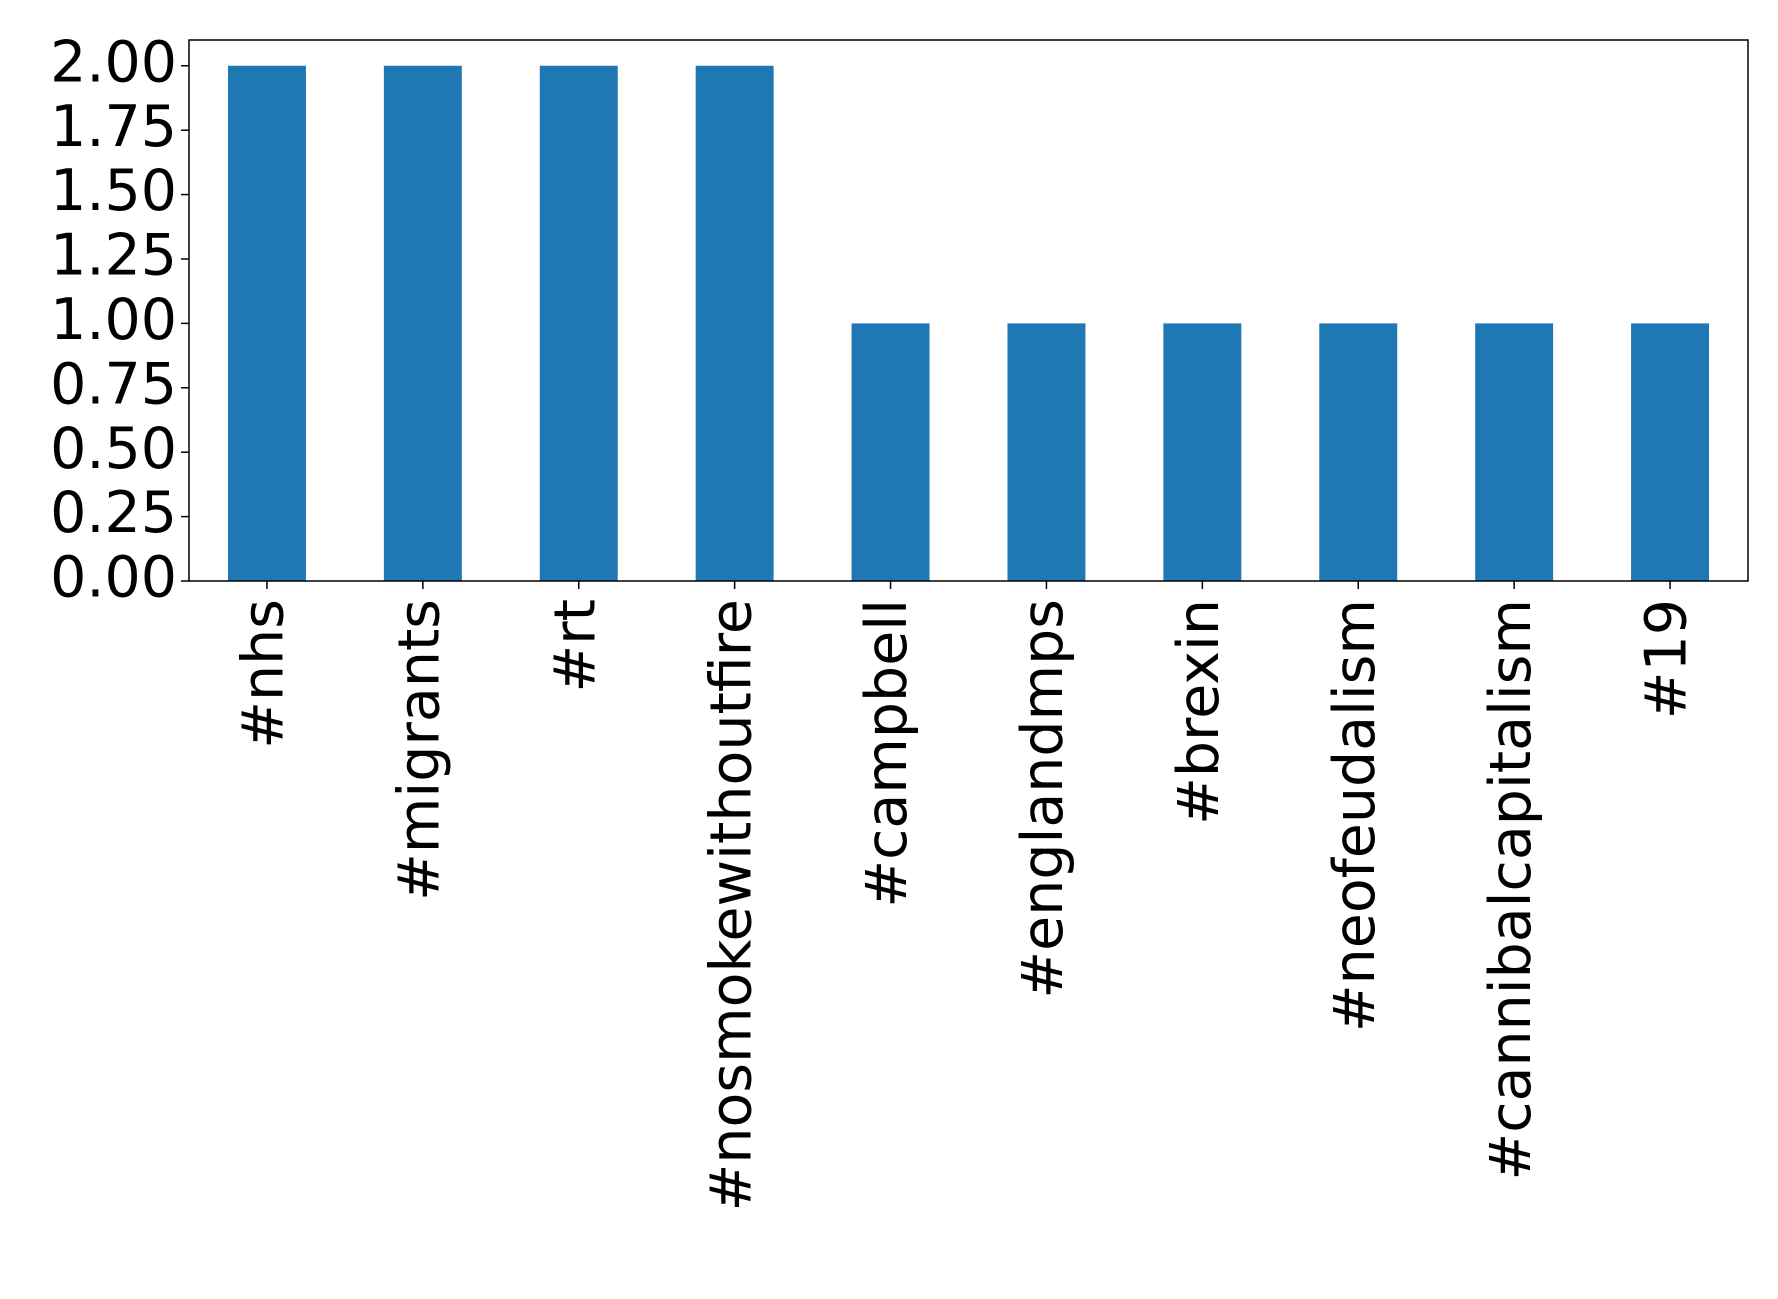  What do you see at coordinates (113, 578) in the screenshot?
I see `y-tick-label: 0.00` at bounding box center [113, 578].